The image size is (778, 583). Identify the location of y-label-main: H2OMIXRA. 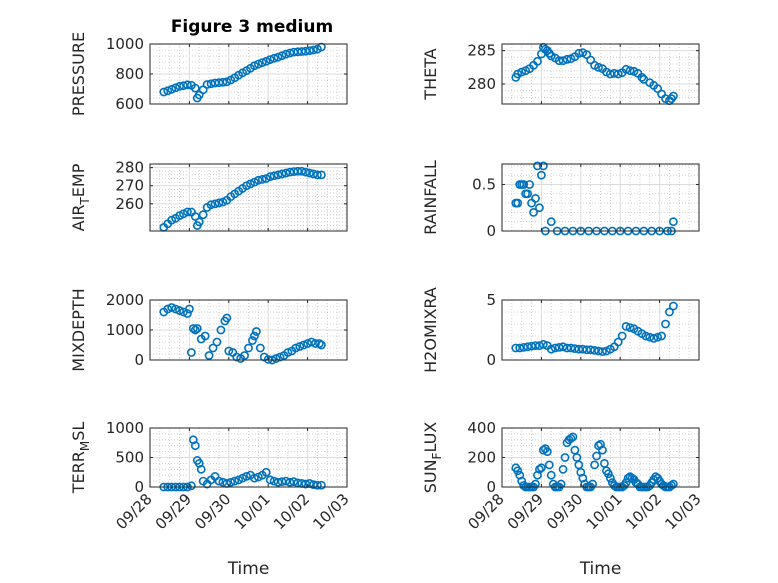
(430, 330).